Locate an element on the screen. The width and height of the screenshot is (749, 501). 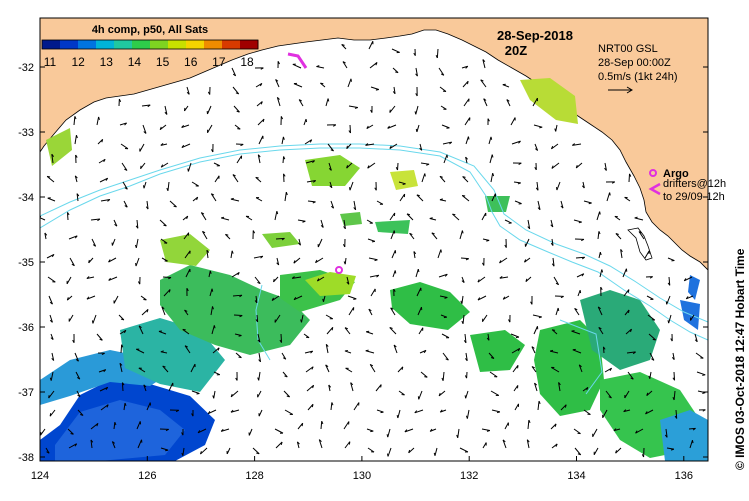
x-tick-label: 130 is located at coordinates (362, 476).